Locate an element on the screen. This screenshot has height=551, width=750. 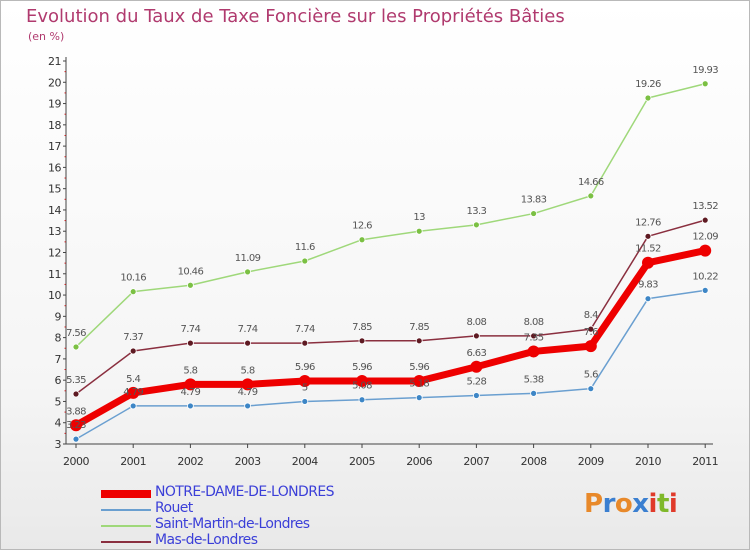
data-label: 7.6 is located at coordinates (591, 332).